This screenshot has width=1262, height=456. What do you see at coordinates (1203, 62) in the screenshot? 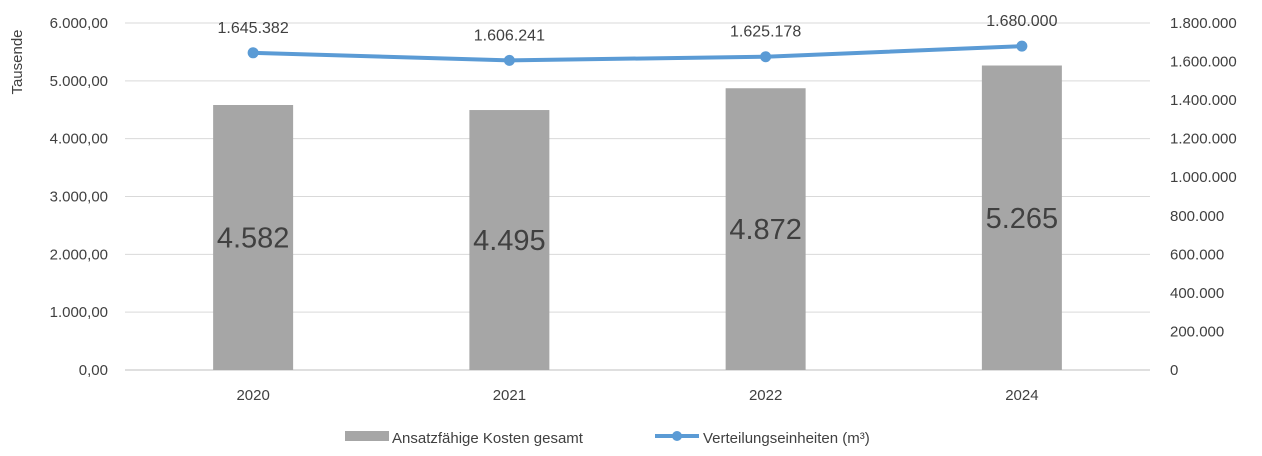
I see `y-right-tick-label: 1.600.000` at bounding box center [1203, 62].